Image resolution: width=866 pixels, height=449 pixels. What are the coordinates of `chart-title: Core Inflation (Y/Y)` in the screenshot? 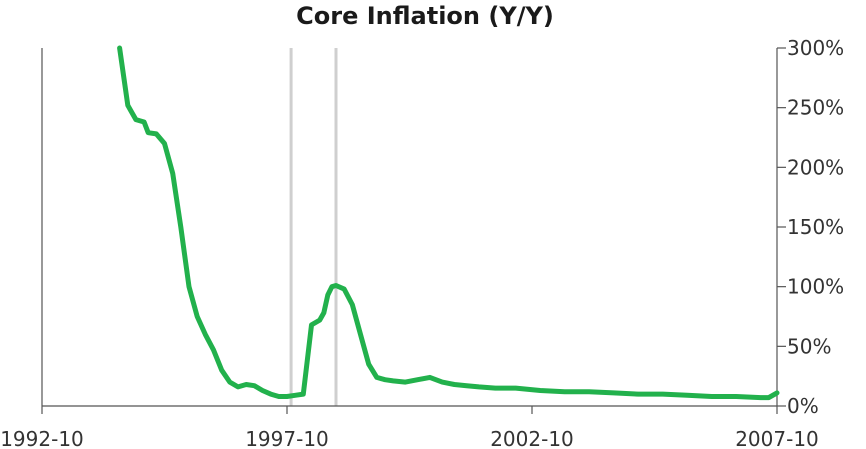 It's located at (425, 16).